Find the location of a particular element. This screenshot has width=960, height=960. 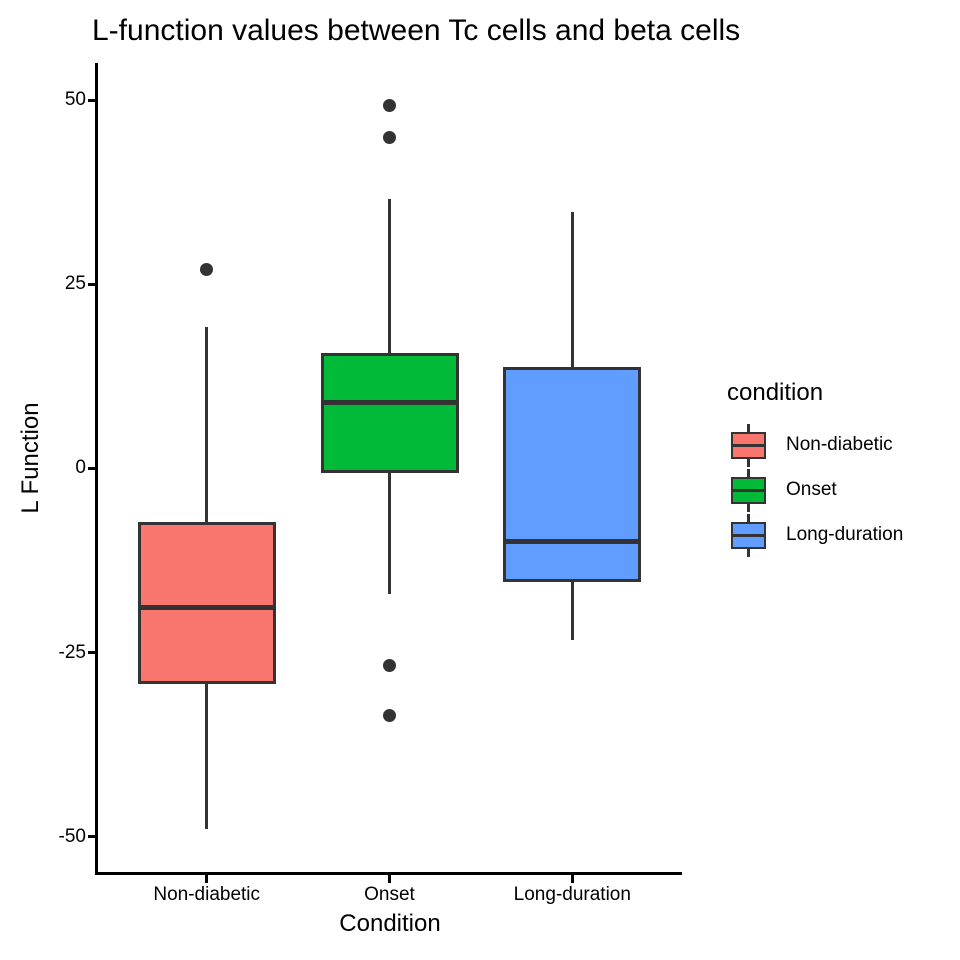

y-tick-label: 0 is located at coordinates (80, 468).